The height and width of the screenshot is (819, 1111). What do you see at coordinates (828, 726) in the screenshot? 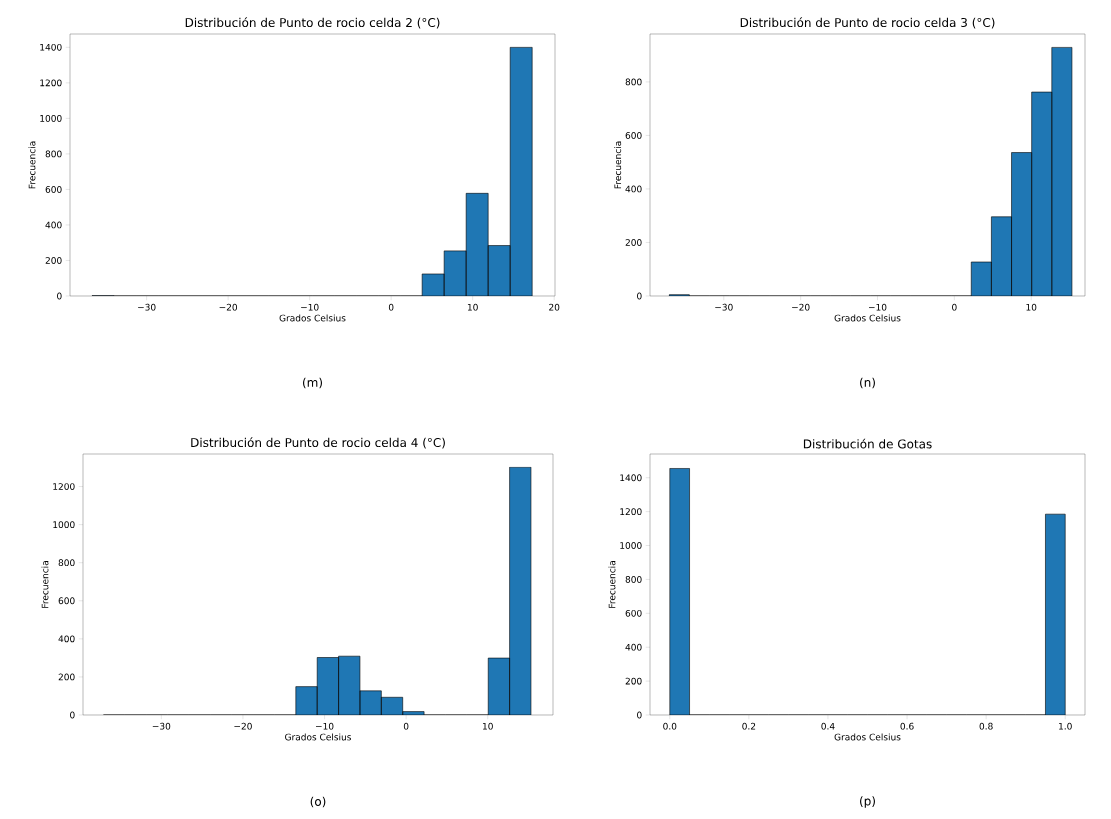
I see `x-tick-label: 0.4` at bounding box center [828, 726].